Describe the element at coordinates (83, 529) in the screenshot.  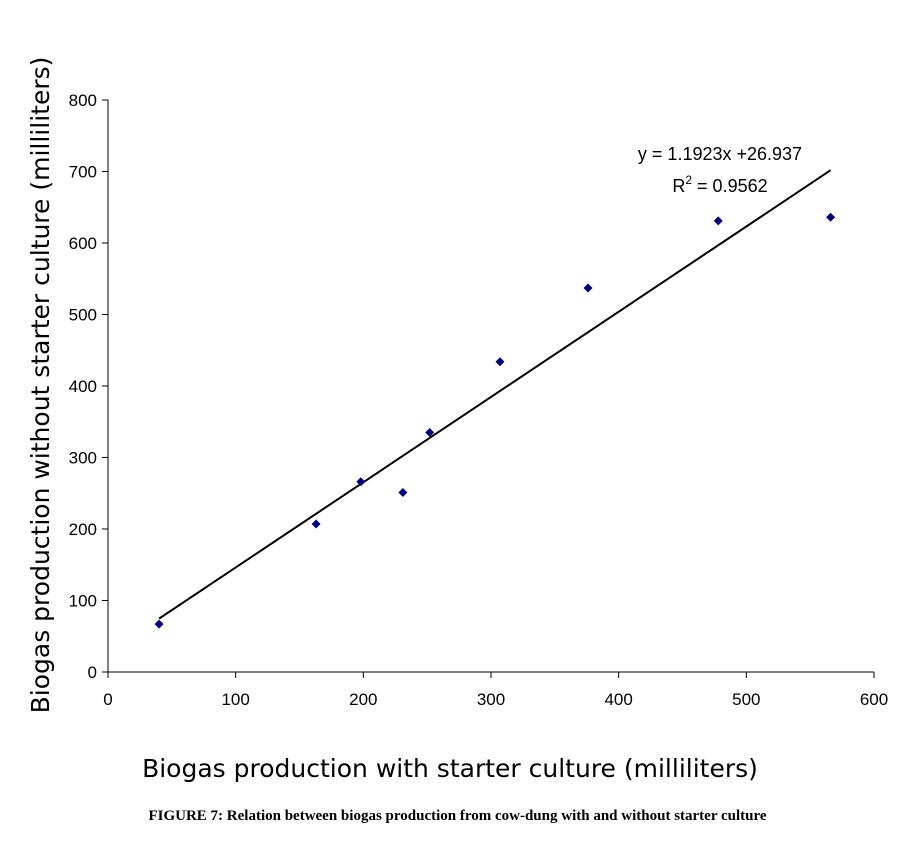
I see `y-tick-label: 200` at that location.